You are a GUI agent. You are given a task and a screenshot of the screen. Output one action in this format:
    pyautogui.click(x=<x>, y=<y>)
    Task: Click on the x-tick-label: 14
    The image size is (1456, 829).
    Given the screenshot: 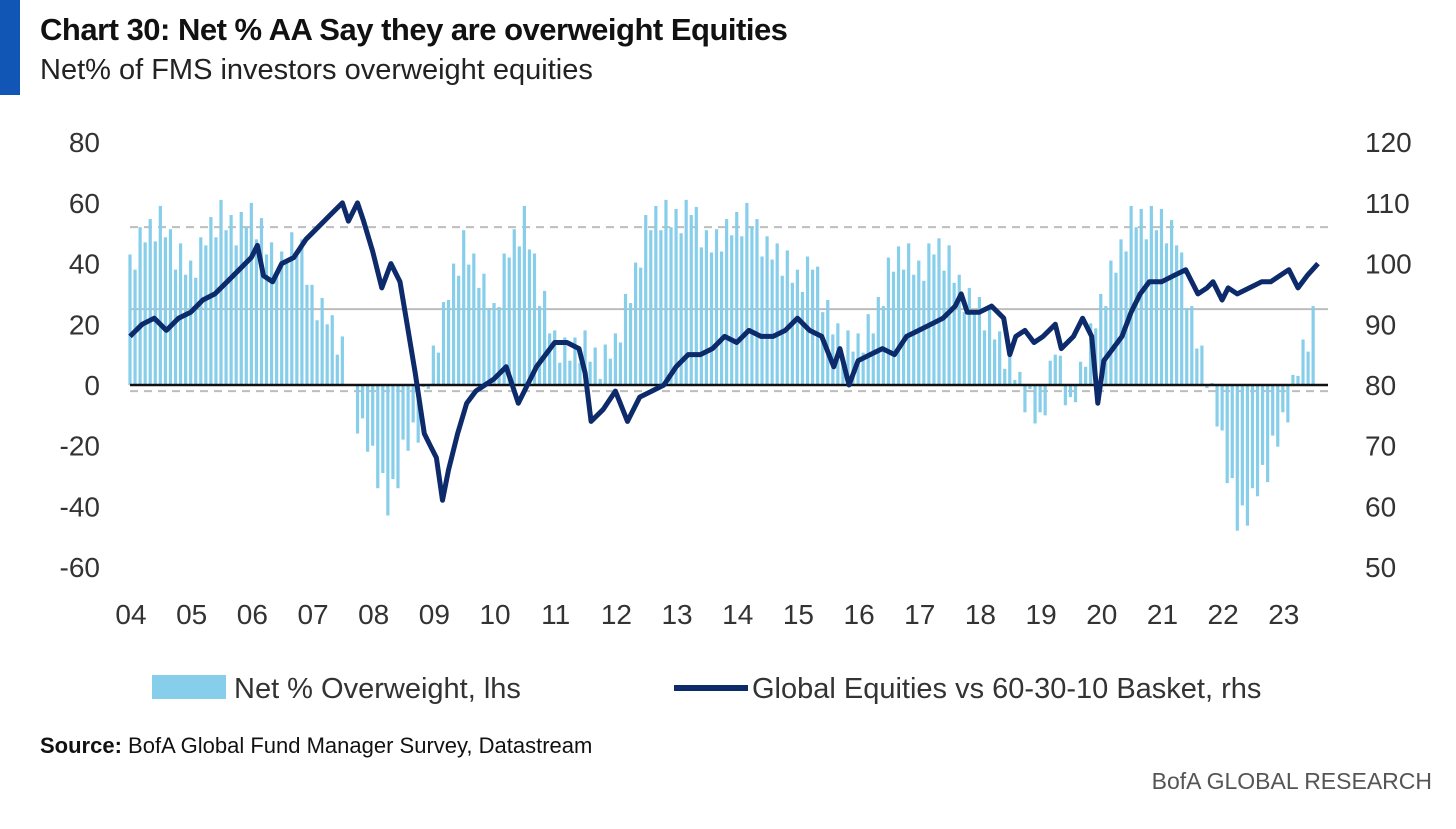 What is the action you would take?
    pyautogui.click(x=737, y=614)
    